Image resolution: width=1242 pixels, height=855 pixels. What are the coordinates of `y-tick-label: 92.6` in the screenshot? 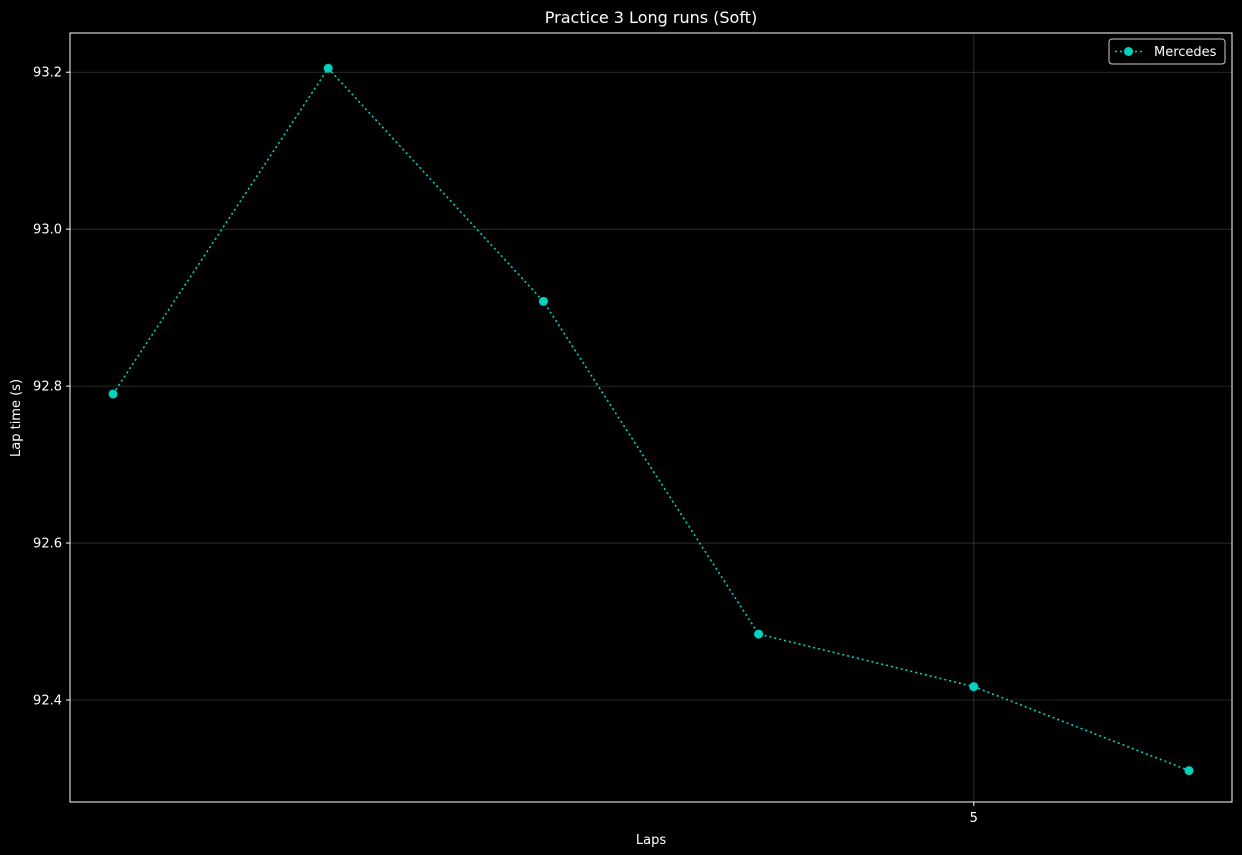 It's located at (47, 544).